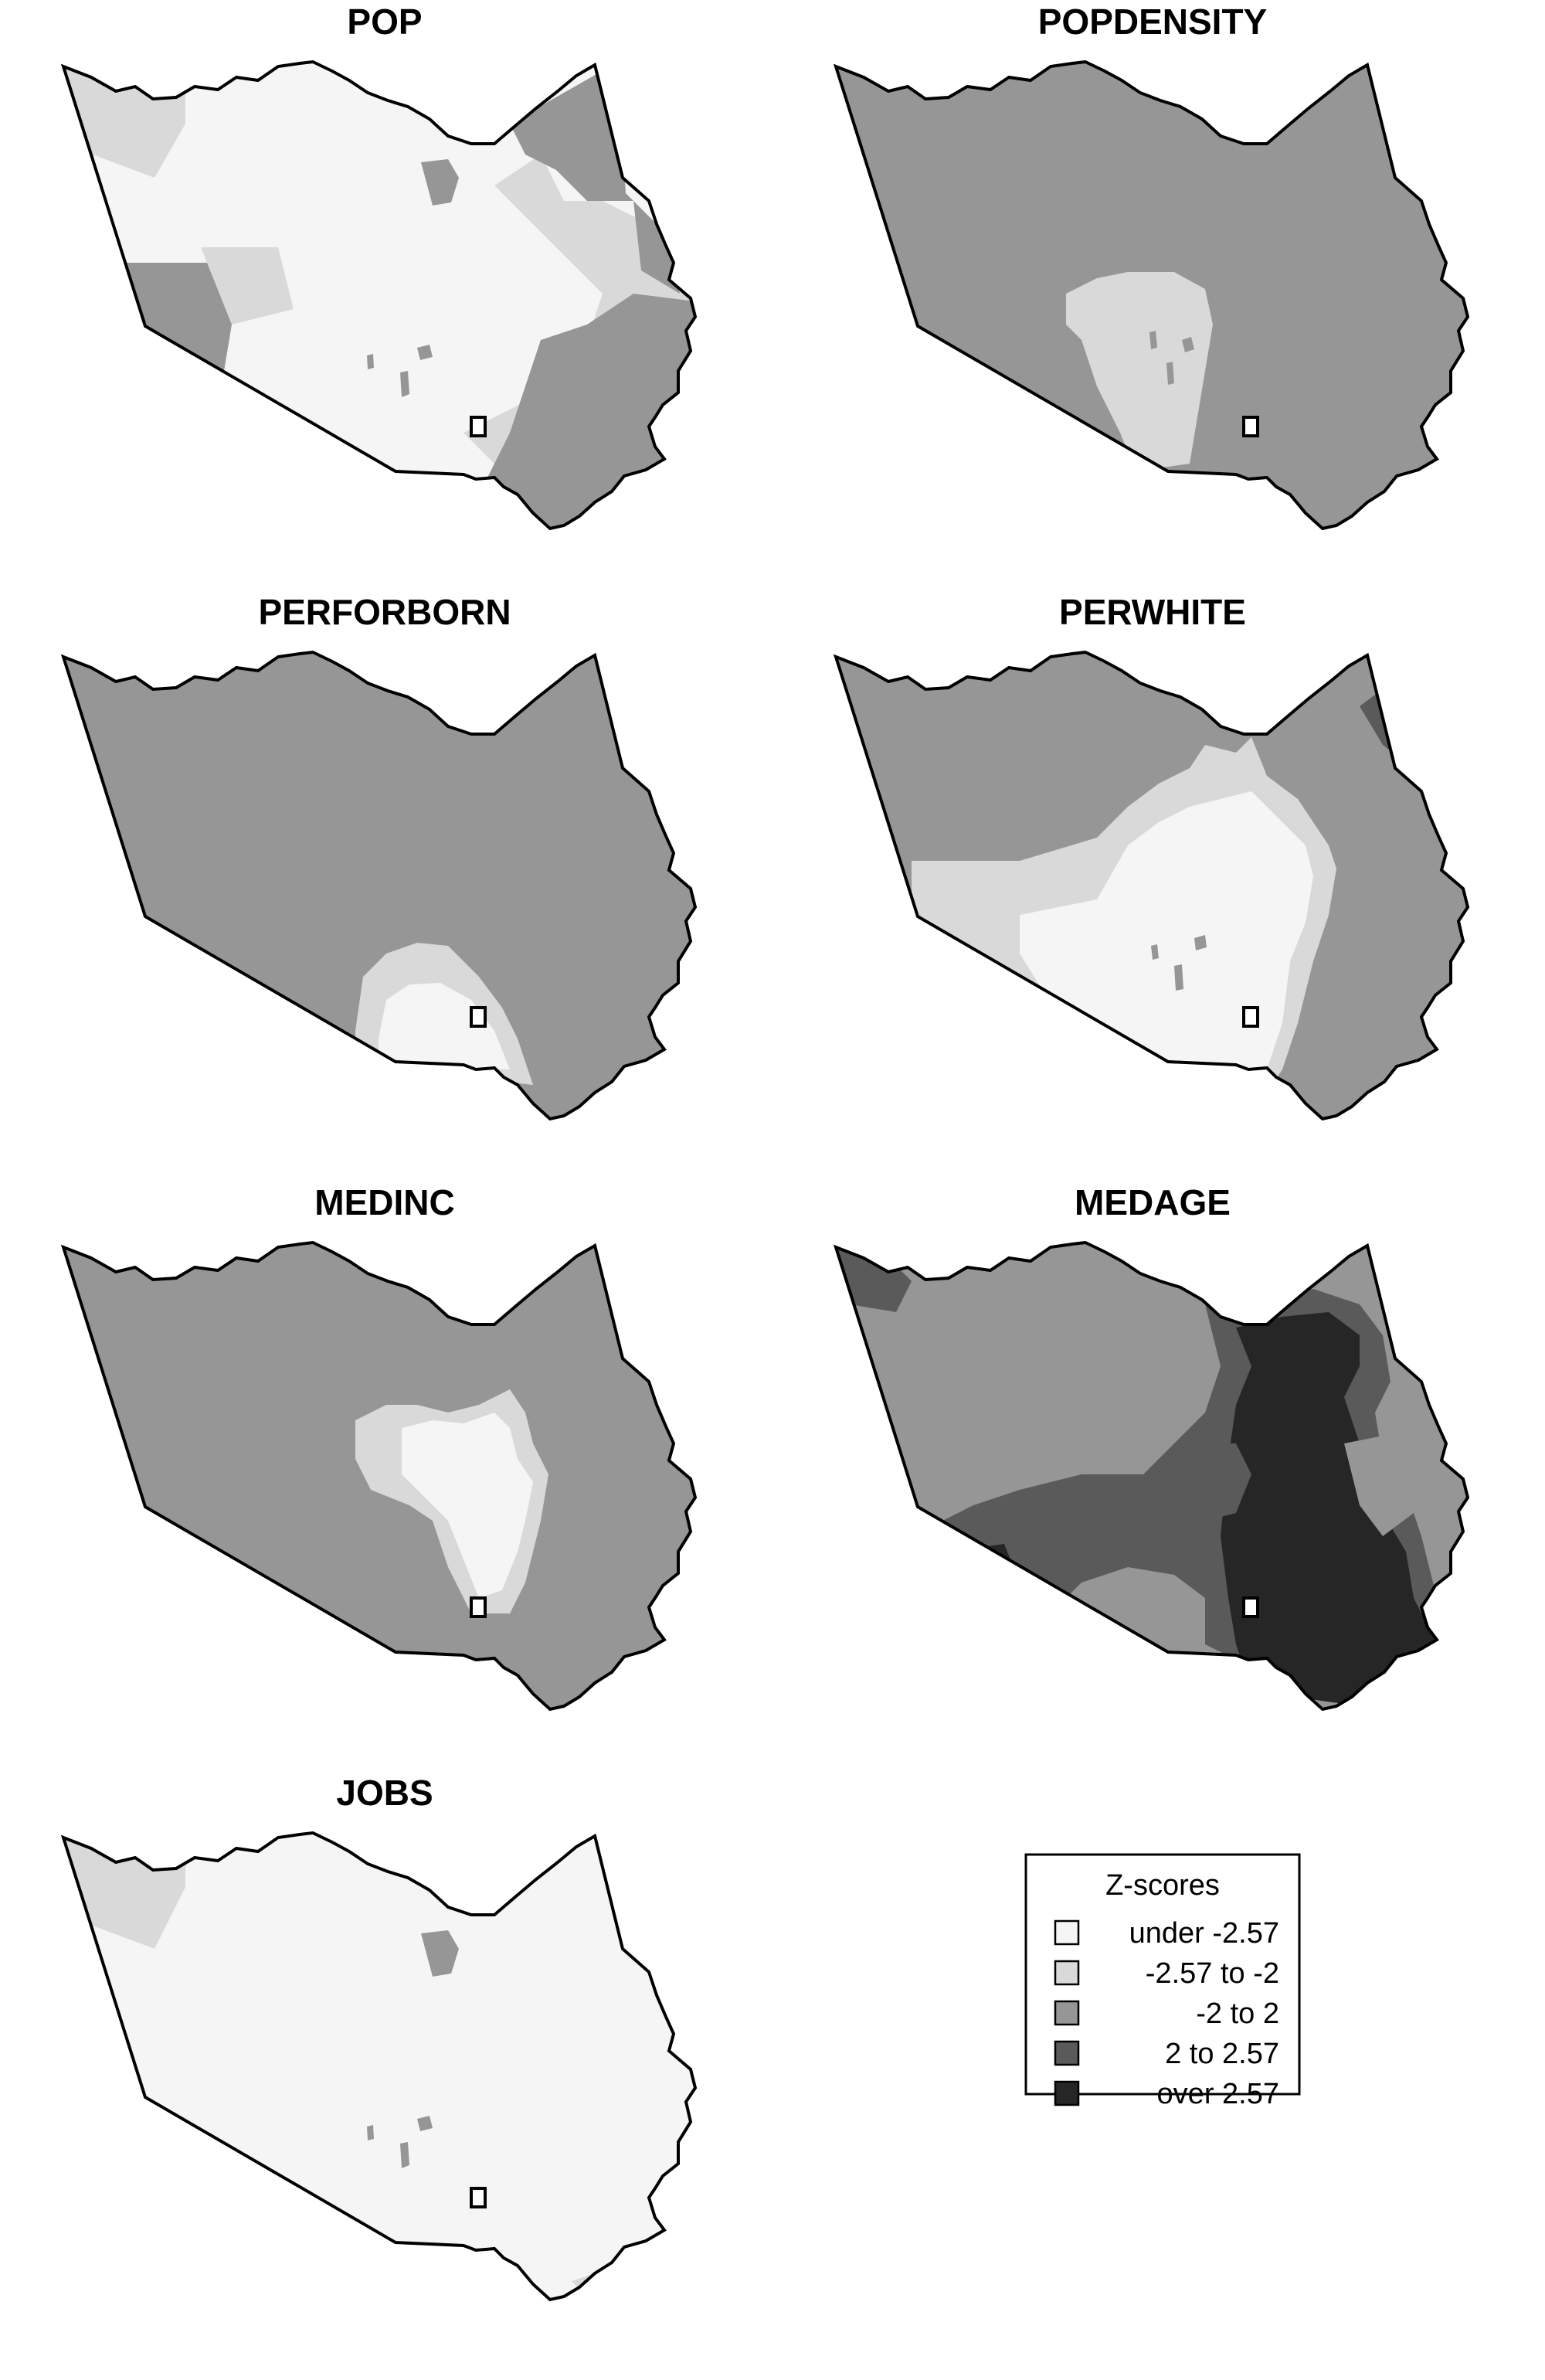 Image resolution: width=1545 pixels, height=2380 pixels. I want to click on map-panel-popdensity: POPDENSITY, so click(1151, 266).